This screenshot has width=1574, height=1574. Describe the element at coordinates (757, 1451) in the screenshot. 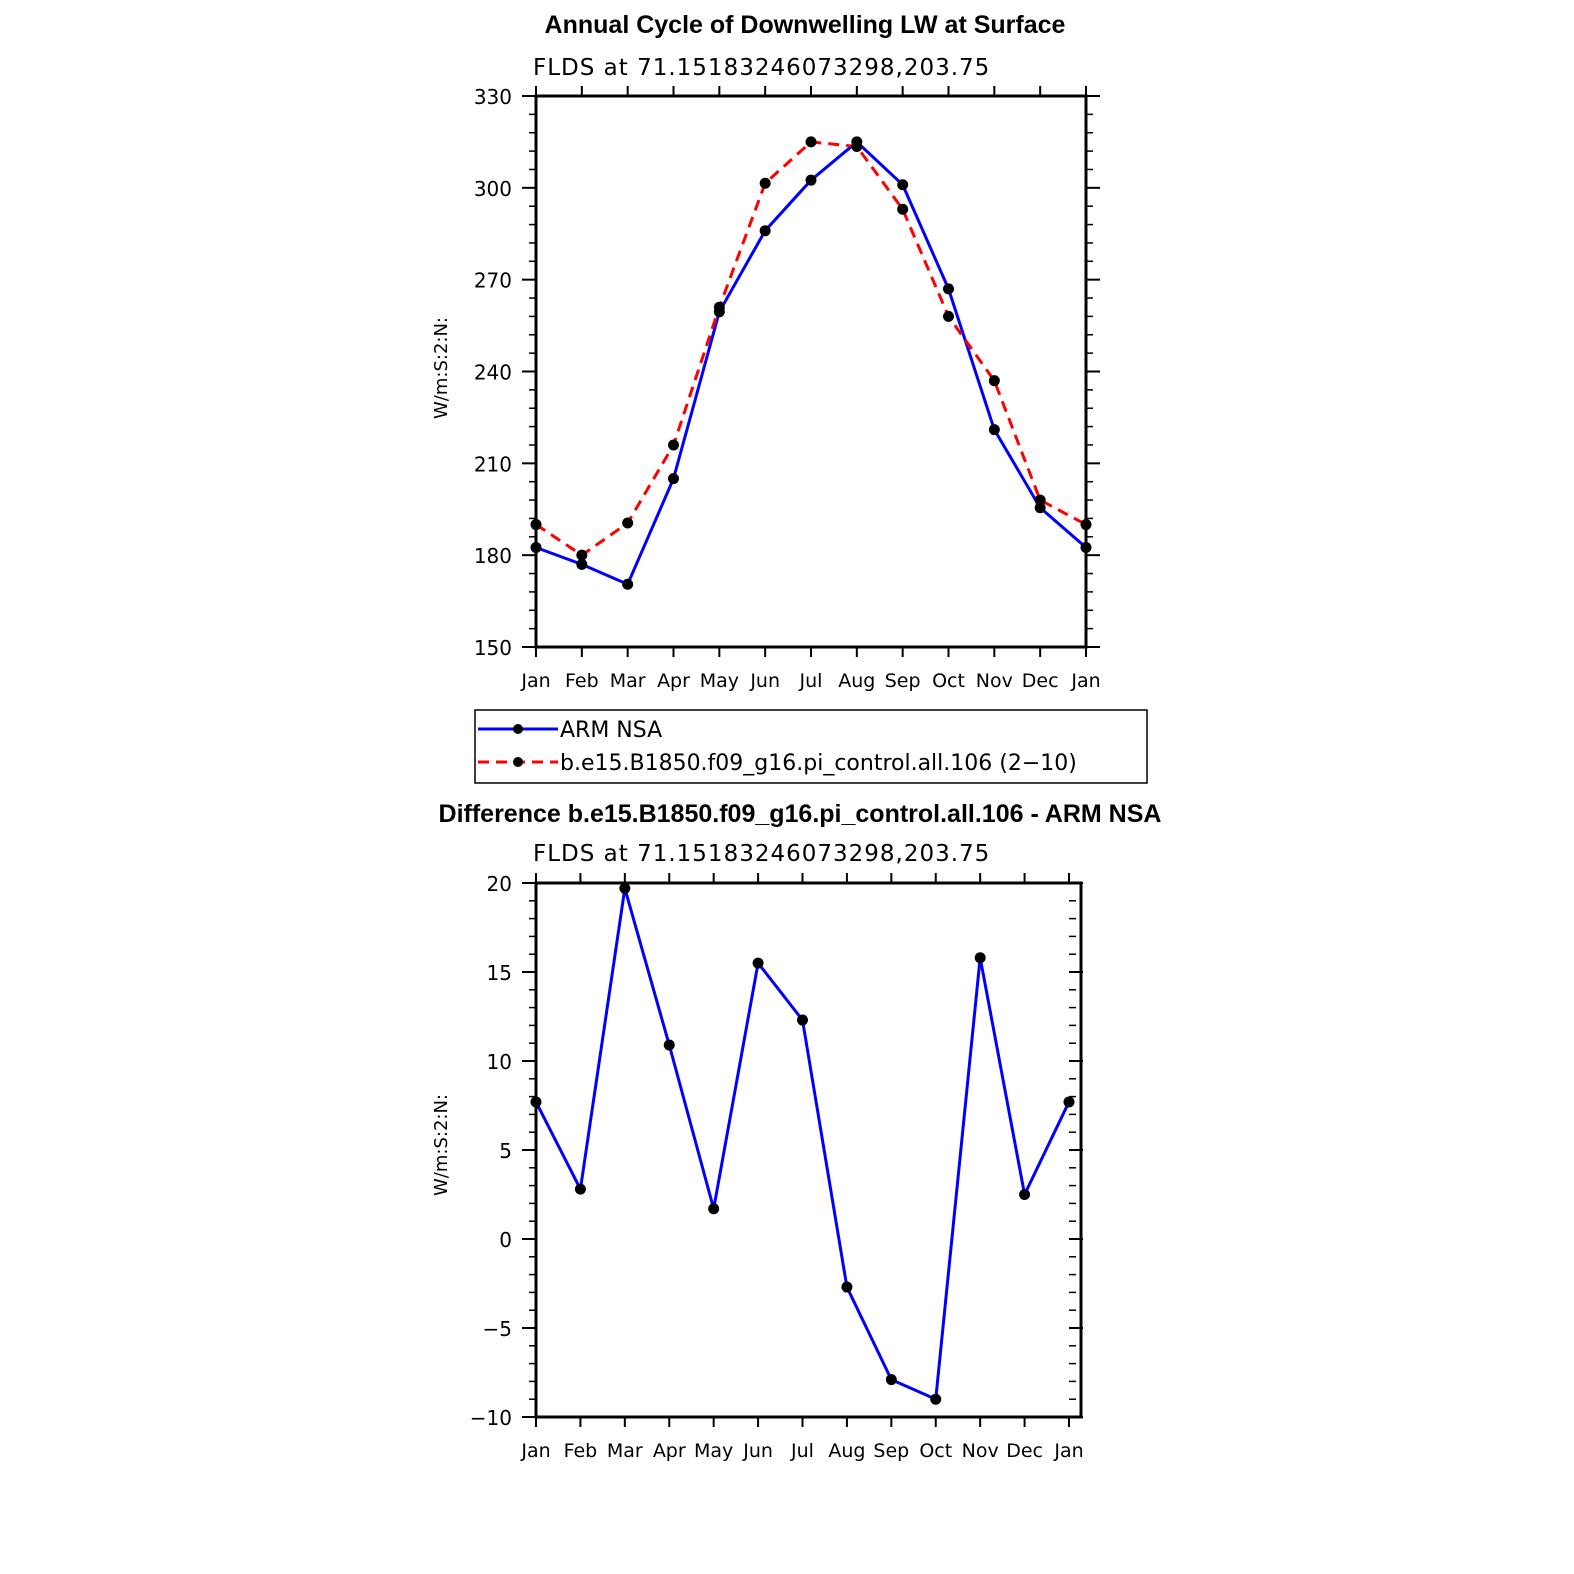

I see `chart2-x-tick-label: Jun` at that location.